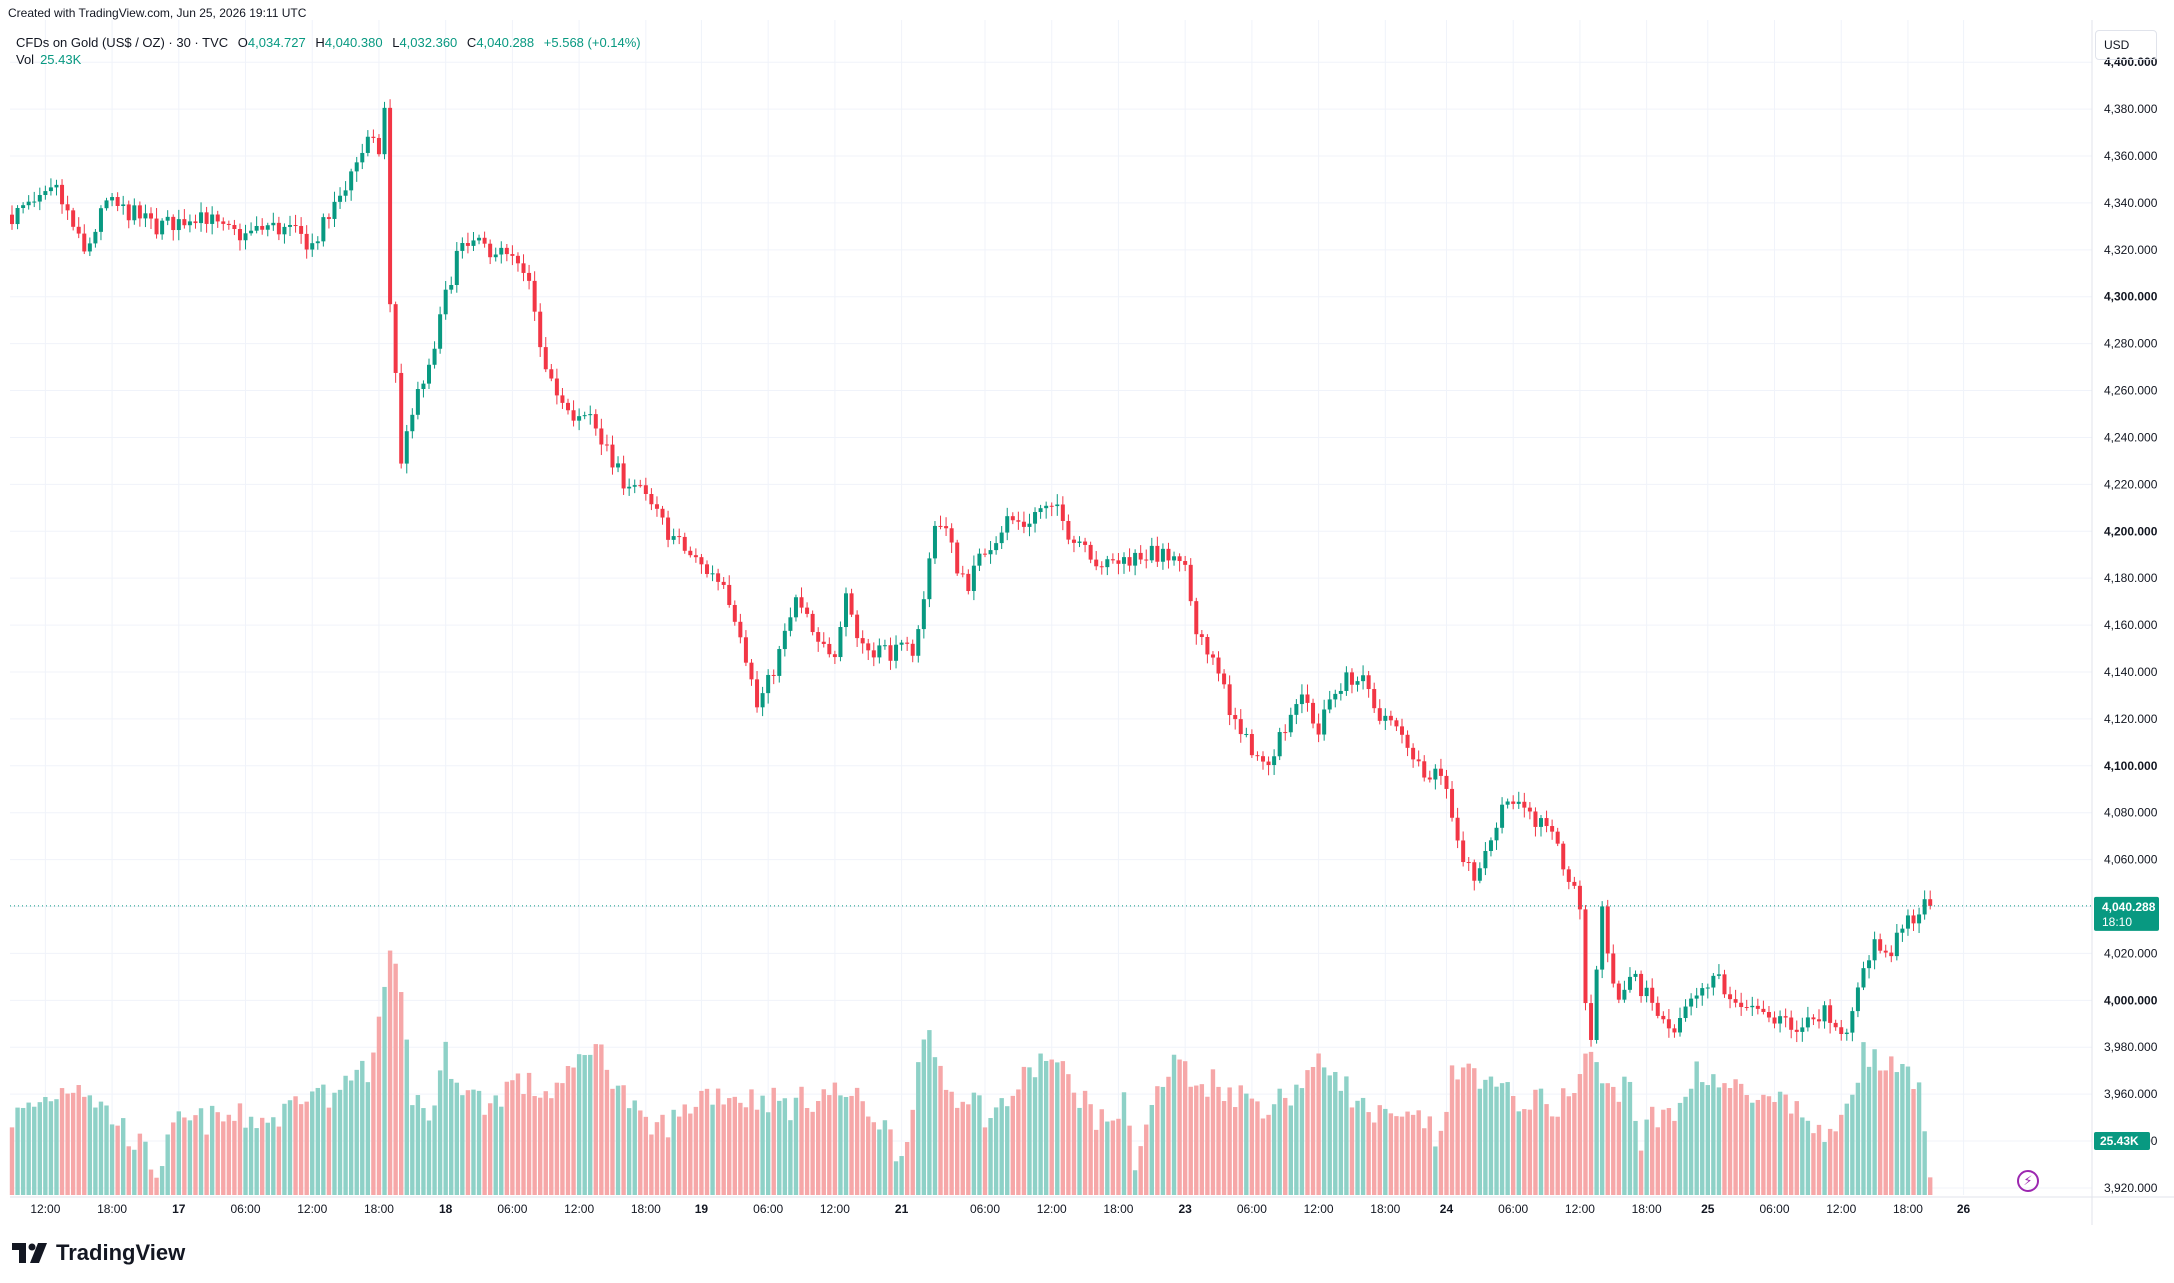 This screenshot has height=1283, width=2174. Describe the element at coordinates (25, 59) in the screenshot. I see `volume-label: Vol` at that location.